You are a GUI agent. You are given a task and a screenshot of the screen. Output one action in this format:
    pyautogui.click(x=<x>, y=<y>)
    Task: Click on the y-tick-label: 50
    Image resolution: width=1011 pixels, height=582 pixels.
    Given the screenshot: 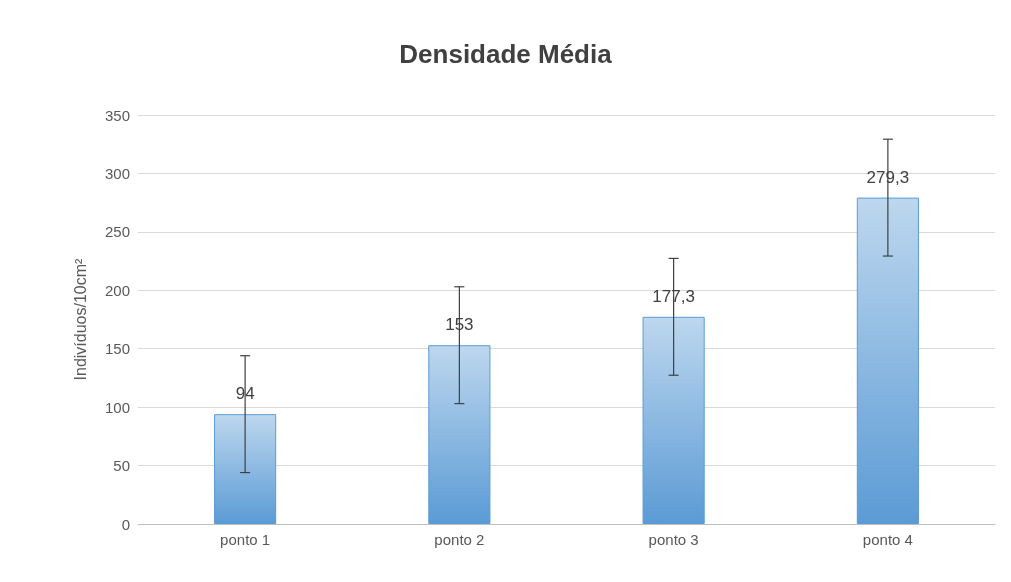 What is the action you would take?
    pyautogui.click(x=121, y=466)
    